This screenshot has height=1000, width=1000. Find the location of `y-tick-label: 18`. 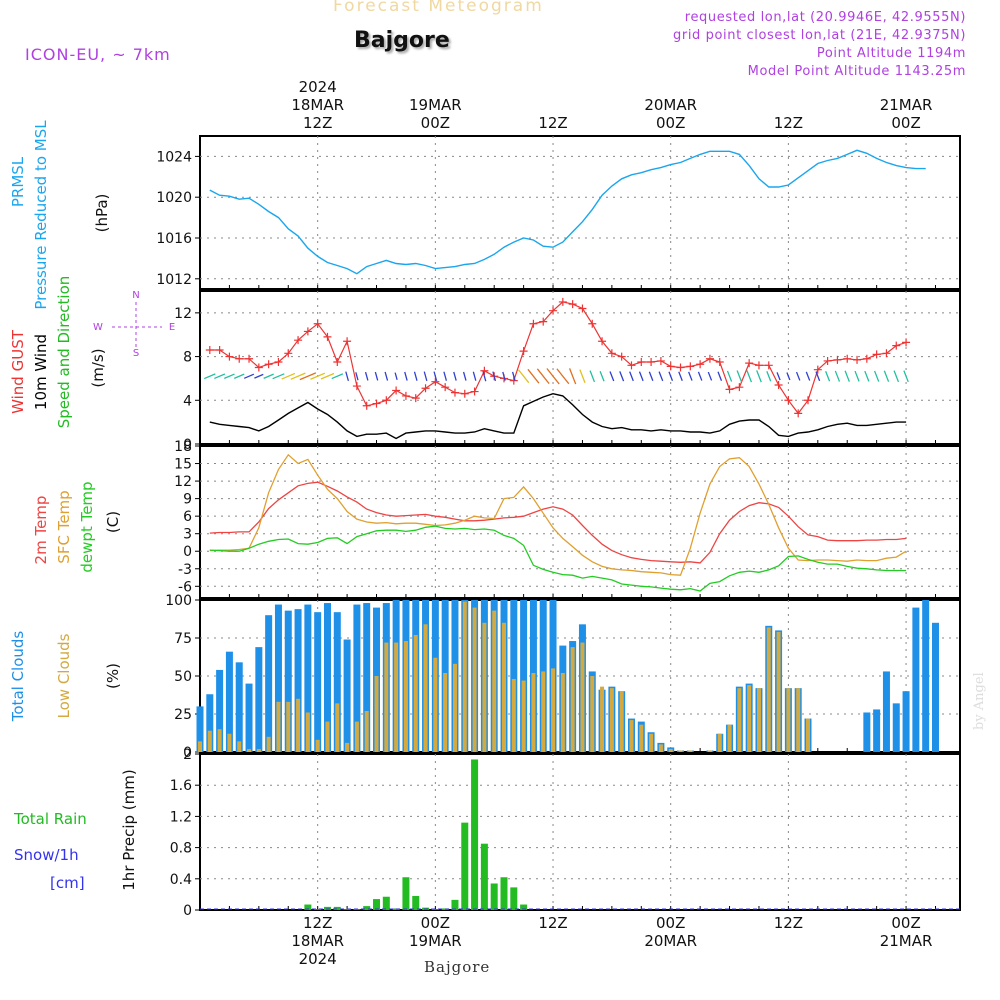

y-tick-label: 18 is located at coordinates (183, 447).